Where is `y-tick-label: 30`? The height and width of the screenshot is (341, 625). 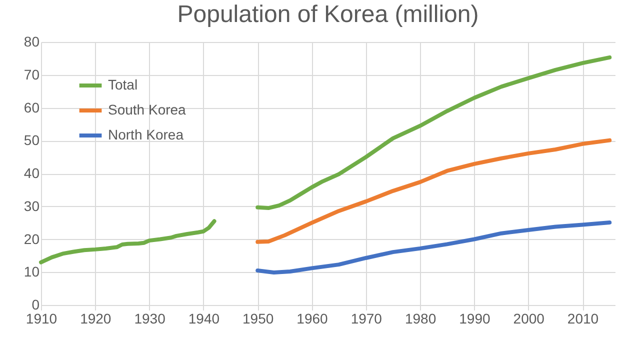 y-tick-label: 30 is located at coordinates (32, 206).